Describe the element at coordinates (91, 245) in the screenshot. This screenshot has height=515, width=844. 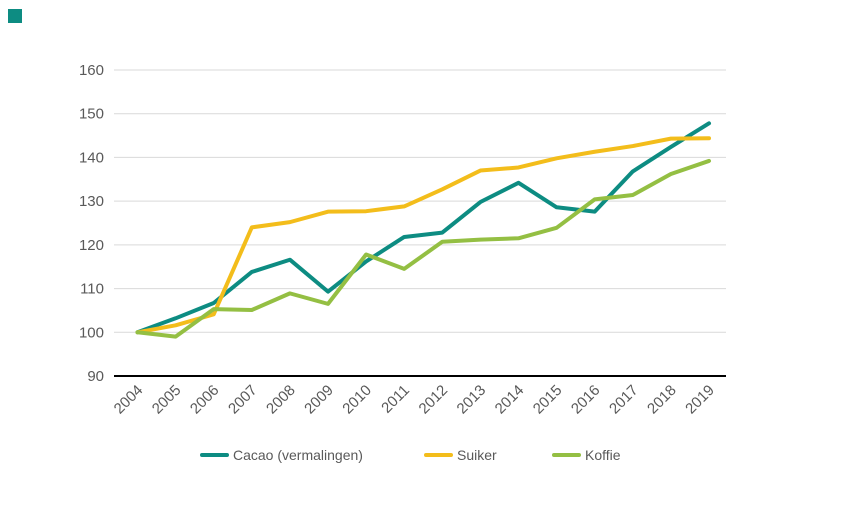
I see `y-tick-label: 120` at that location.